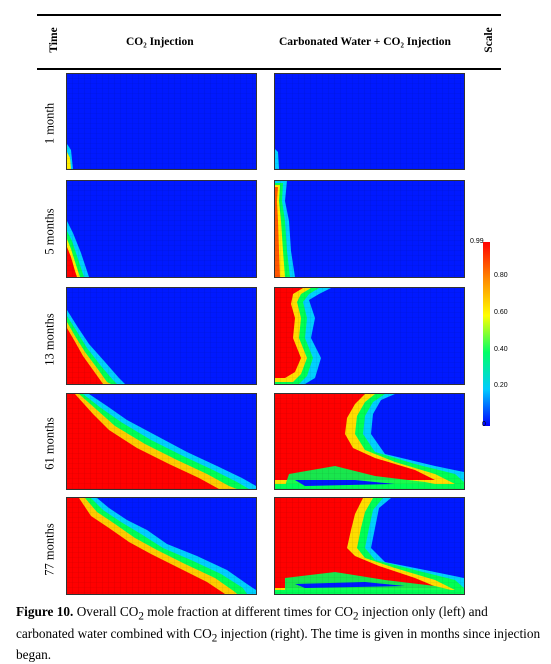  Describe the element at coordinates (161, 336) in the screenshot. I see `panel-co2-13-months` at that location.